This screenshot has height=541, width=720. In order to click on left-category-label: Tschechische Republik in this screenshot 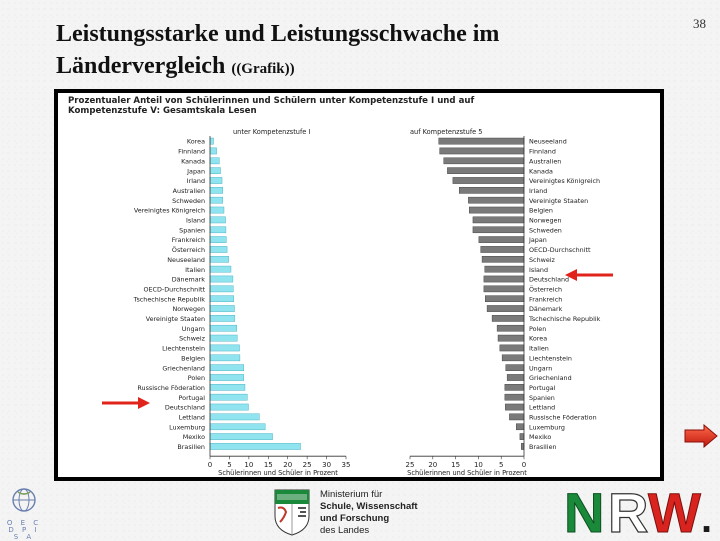, I will do `click(169, 299)`.